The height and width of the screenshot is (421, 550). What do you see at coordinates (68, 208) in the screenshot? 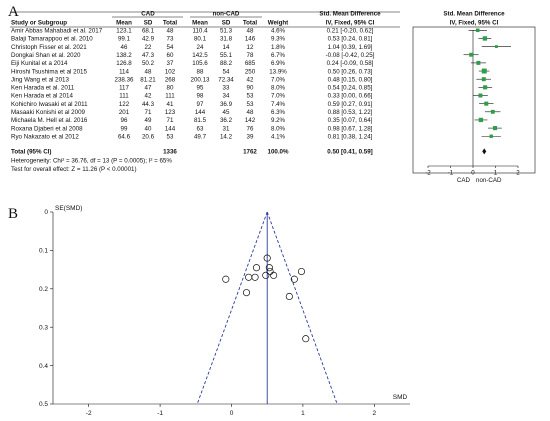
I see `funnel-y-axis-label: SE(SMD)` at bounding box center [68, 208].